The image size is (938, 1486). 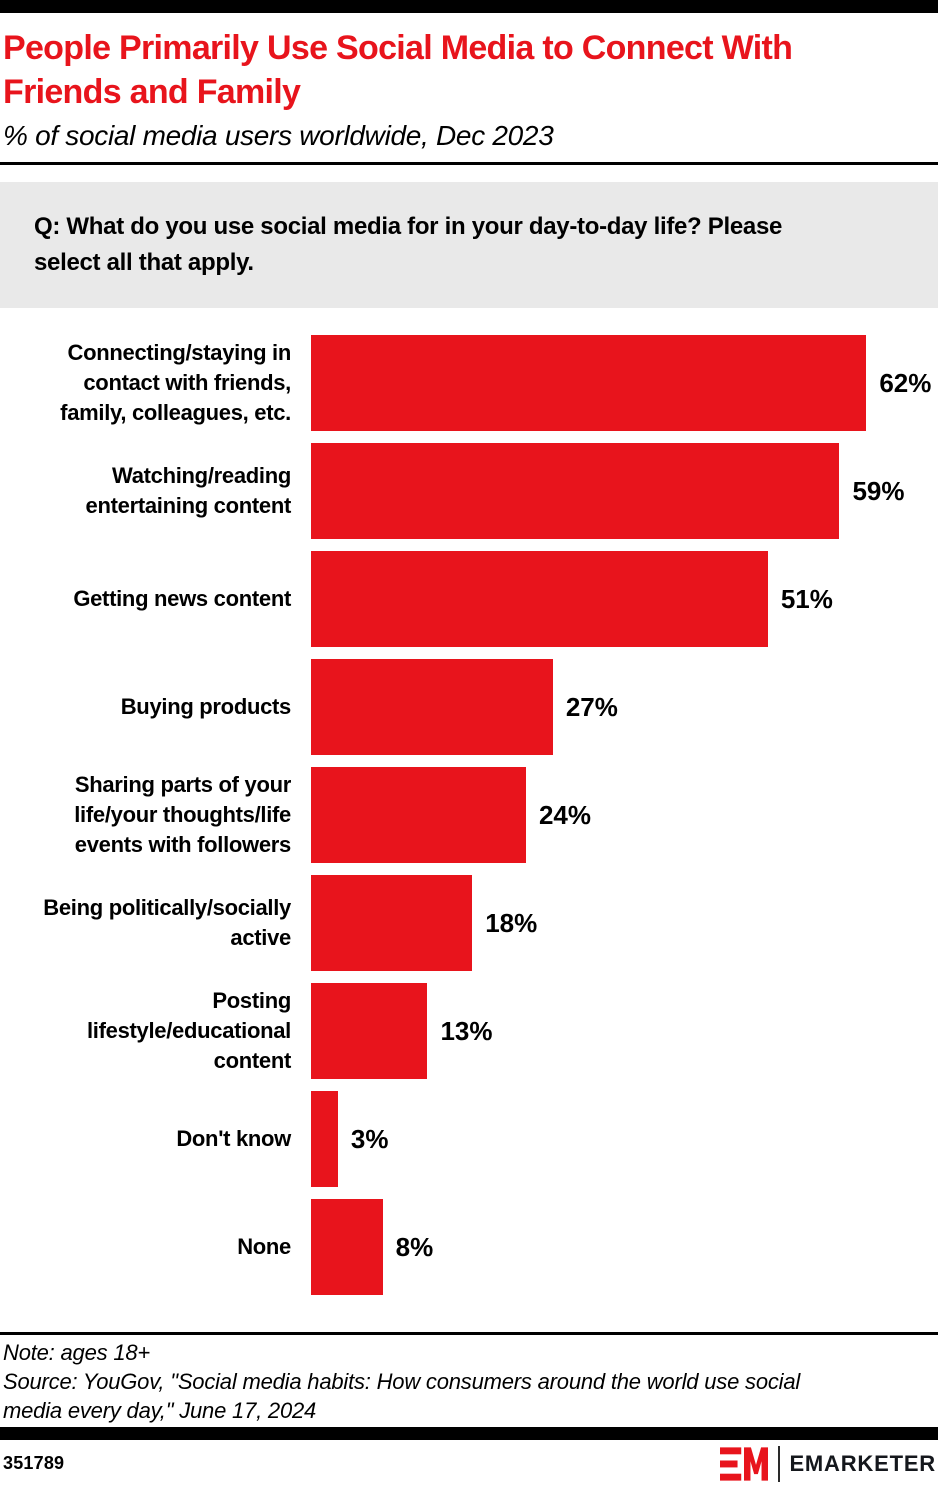 What do you see at coordinates (466, 1030) in the screenshot?
I see `value-label: 13%` at bounding box center [466, 1030].